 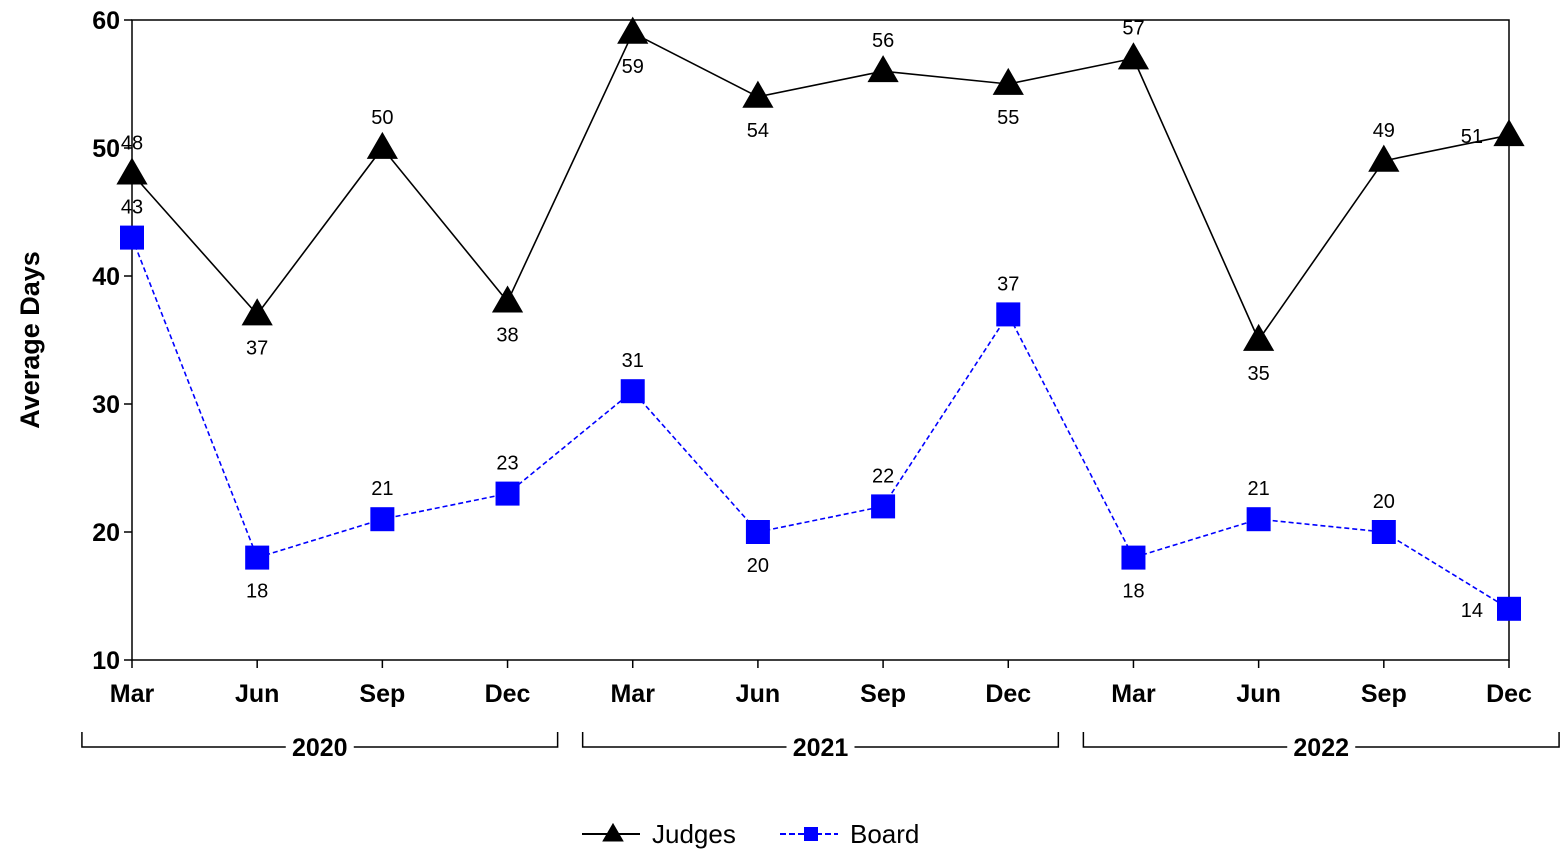 I want to click on data-label-judges: 37, so click(x=257, y=348).